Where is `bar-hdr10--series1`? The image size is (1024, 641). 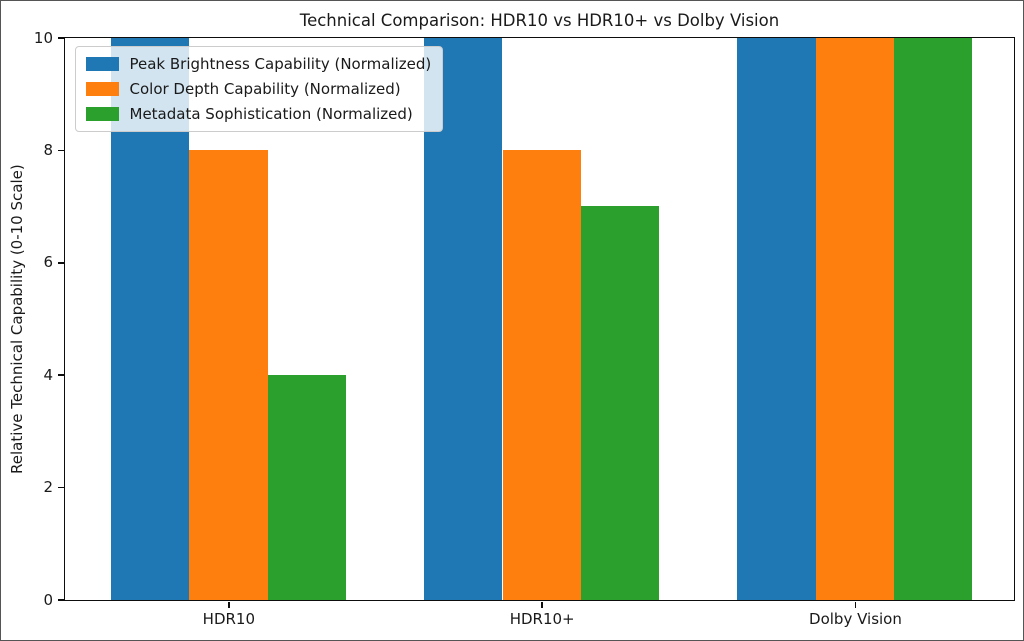 bar-hdr10--series1 is located at coordinates (541, 374).